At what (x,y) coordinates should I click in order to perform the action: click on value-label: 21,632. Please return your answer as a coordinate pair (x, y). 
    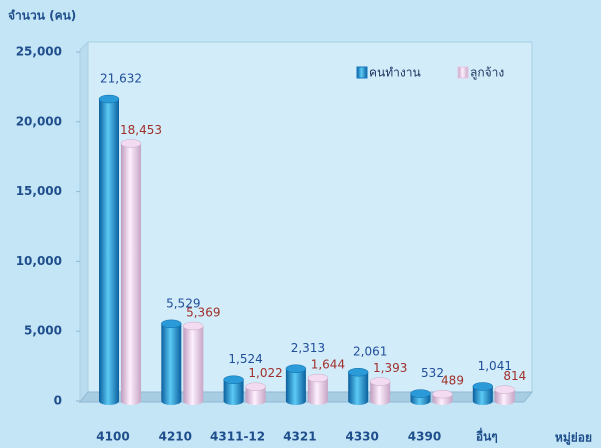
    Looking at the image, I should click on (121, 79).